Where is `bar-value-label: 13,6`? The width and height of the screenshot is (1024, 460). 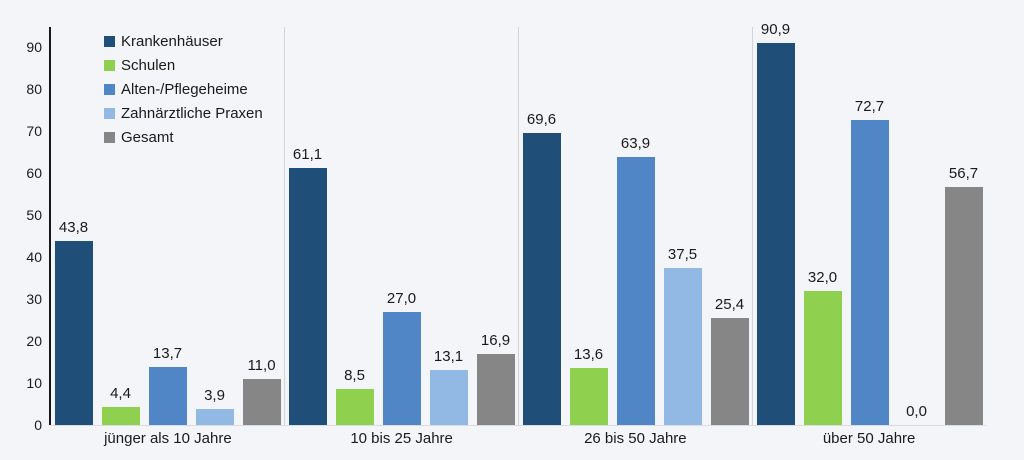 bar-value-label: 13,6 is located at coordinates (588, 354).